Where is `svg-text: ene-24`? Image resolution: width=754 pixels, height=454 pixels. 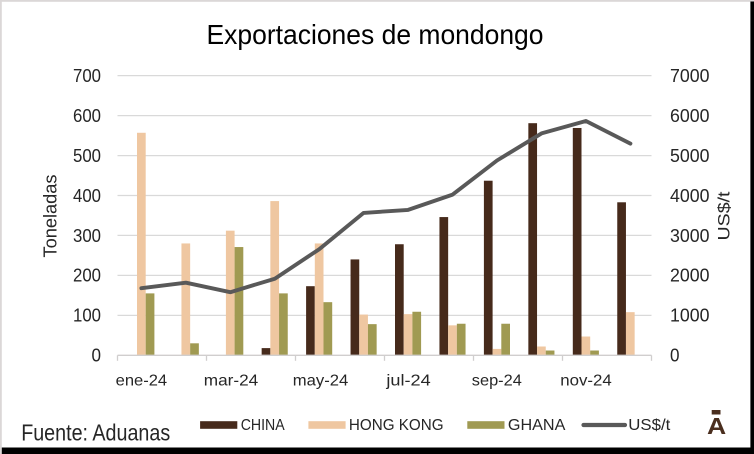
svg-text: ene-24 is located at coordinates (142, 380).